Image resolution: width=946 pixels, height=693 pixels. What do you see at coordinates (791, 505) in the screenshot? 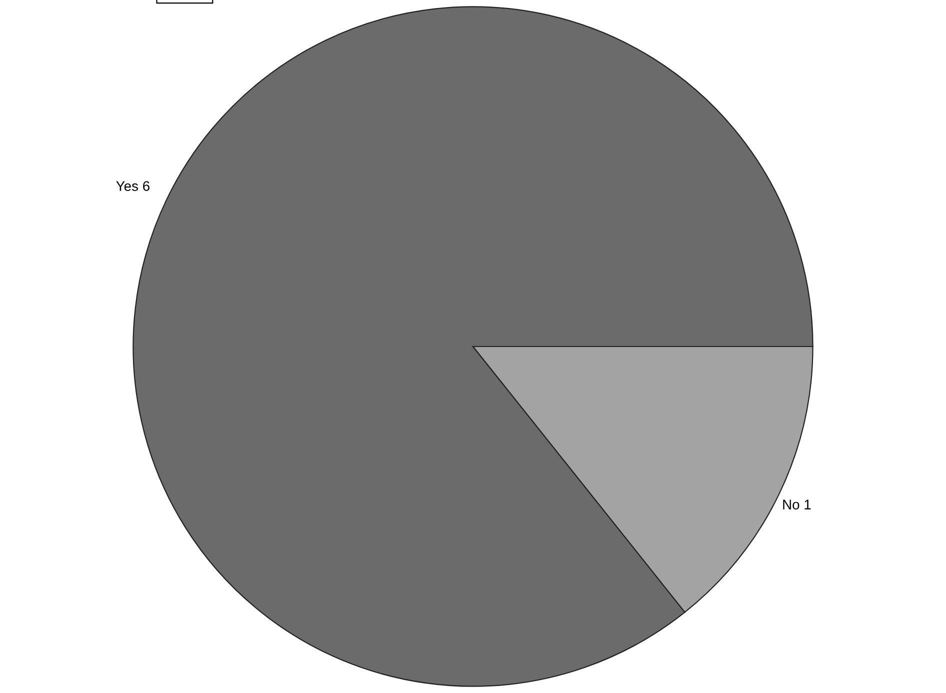
I see `slice-label: No` at bounding box center [791, 505].